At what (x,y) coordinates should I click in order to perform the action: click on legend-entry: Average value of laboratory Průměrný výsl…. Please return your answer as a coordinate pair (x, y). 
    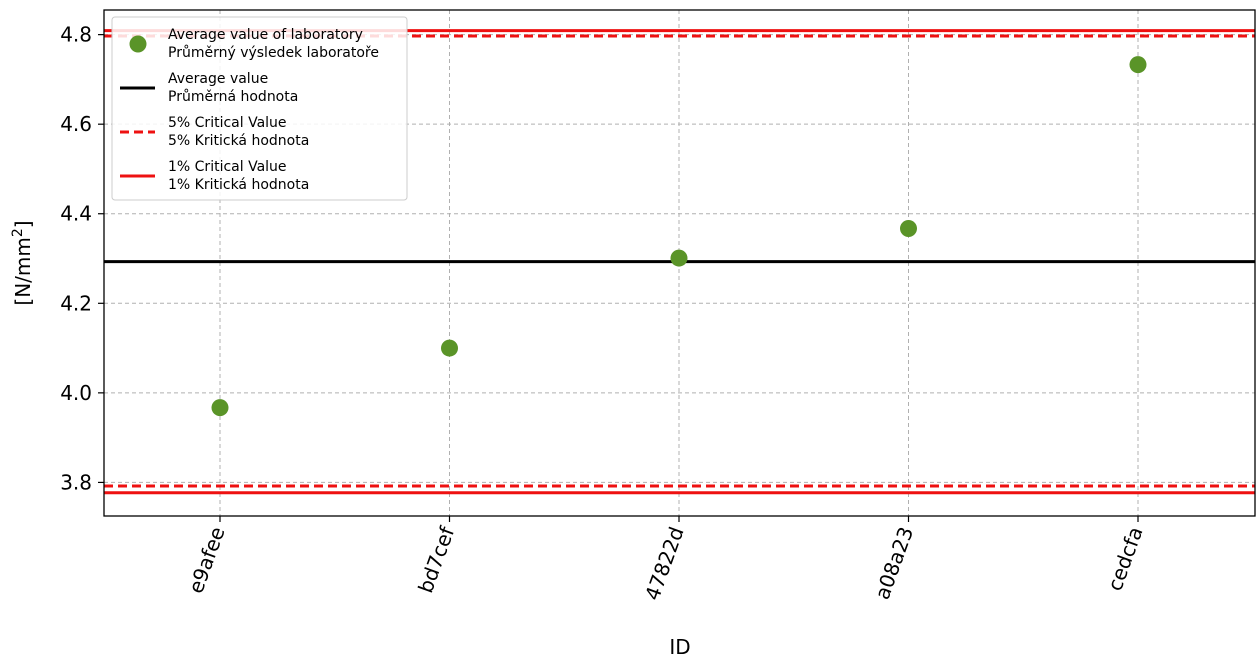
    Looking at the image, I should click on (254, 44).